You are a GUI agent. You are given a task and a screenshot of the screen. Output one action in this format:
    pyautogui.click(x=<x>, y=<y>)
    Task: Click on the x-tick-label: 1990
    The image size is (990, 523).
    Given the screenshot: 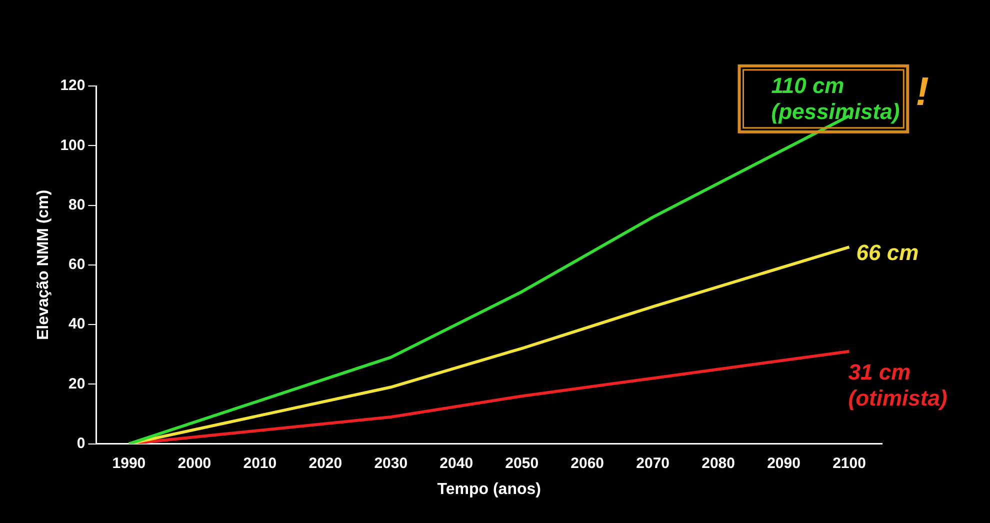 What is the action you would take?
    pyautogui.click(x=129, y=463)
    